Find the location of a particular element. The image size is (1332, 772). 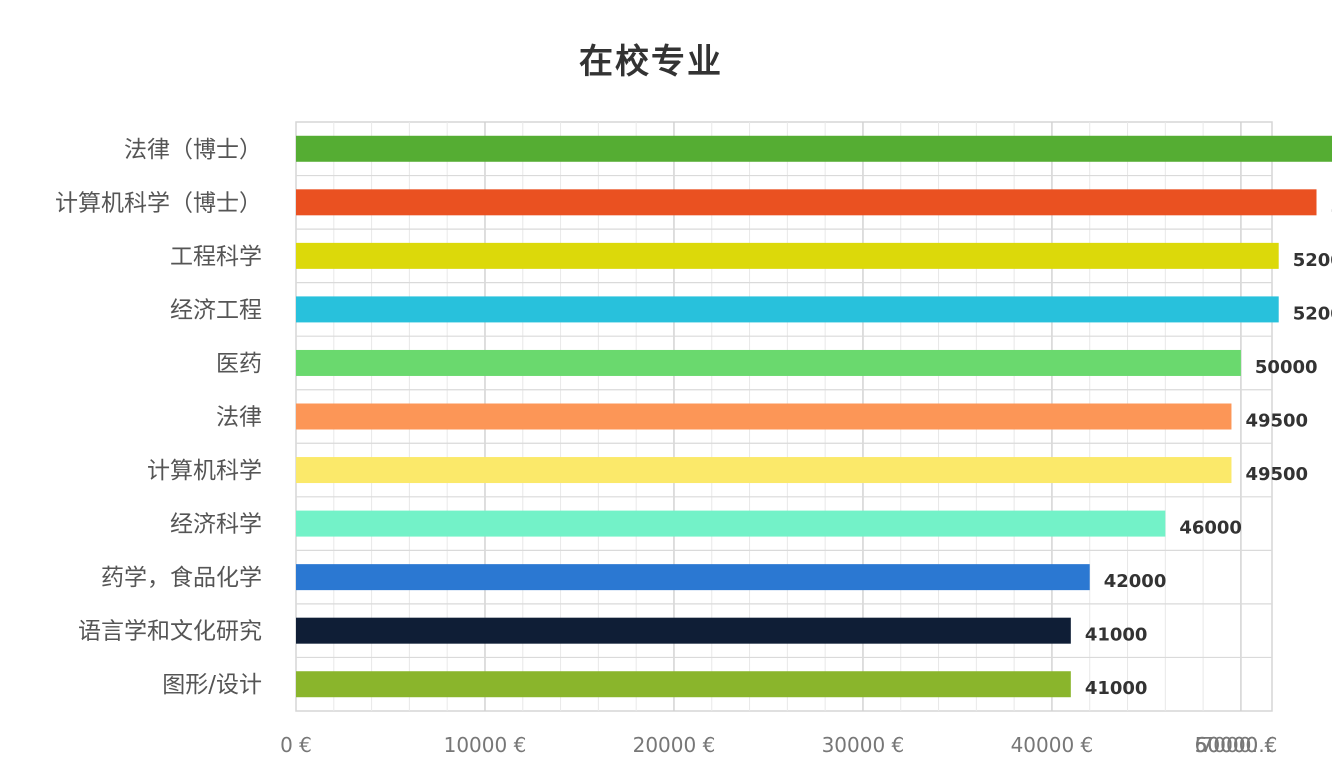

category-label: 图形/设计 is located at coordinates (212, 685).